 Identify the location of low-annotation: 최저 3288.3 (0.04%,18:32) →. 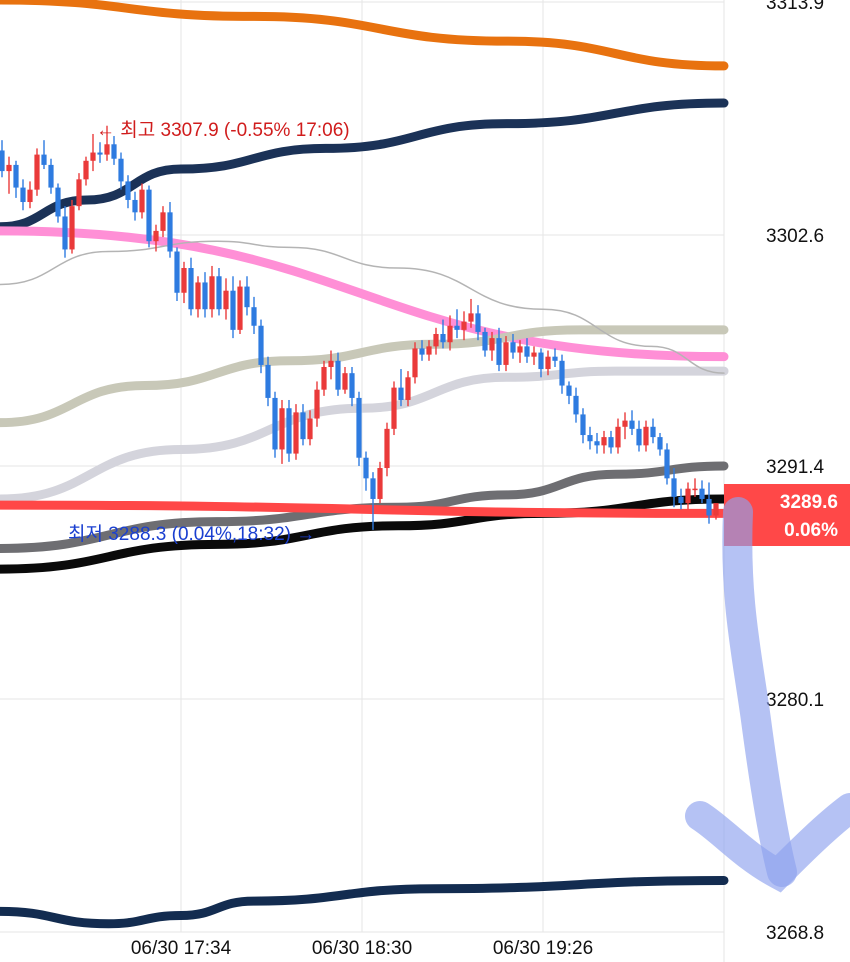
(191, 534).